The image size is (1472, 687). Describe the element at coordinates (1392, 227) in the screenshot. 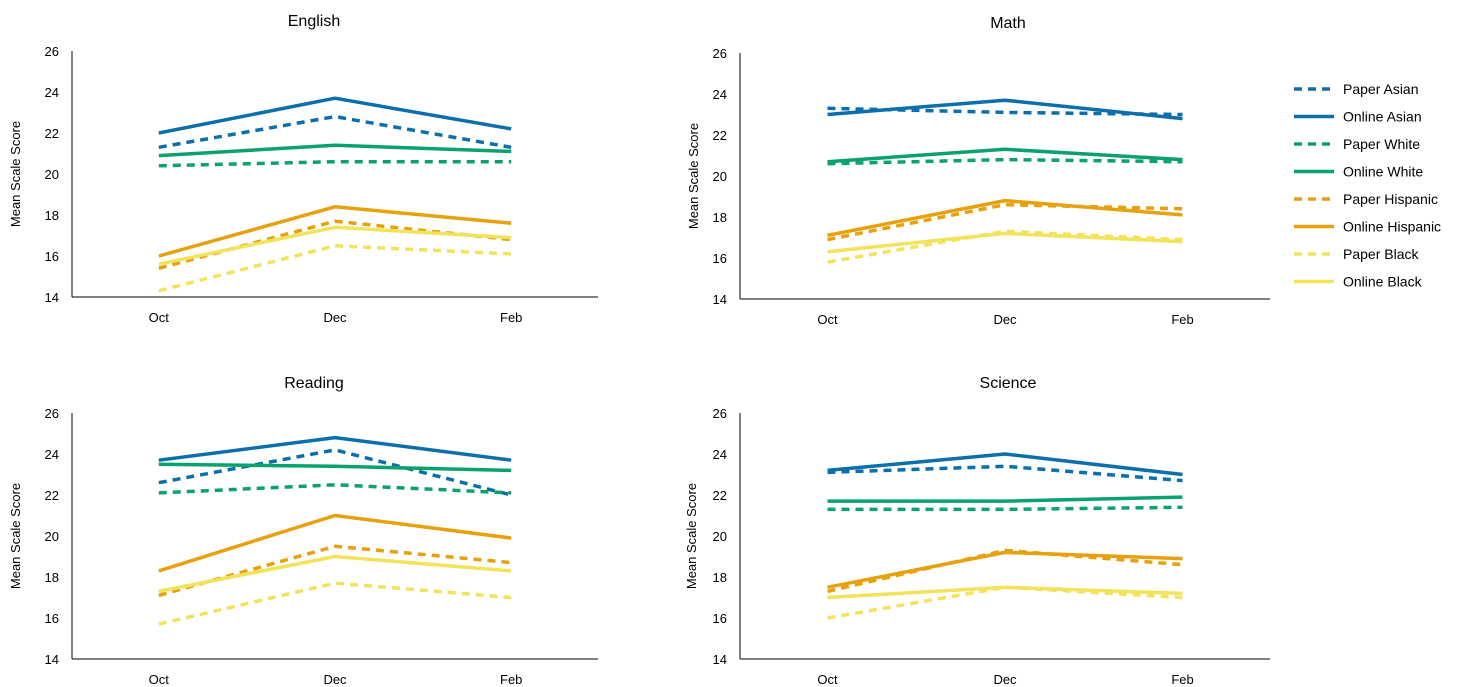

I see `legend-label-online-hispanic: Online Hispanic` at that location.